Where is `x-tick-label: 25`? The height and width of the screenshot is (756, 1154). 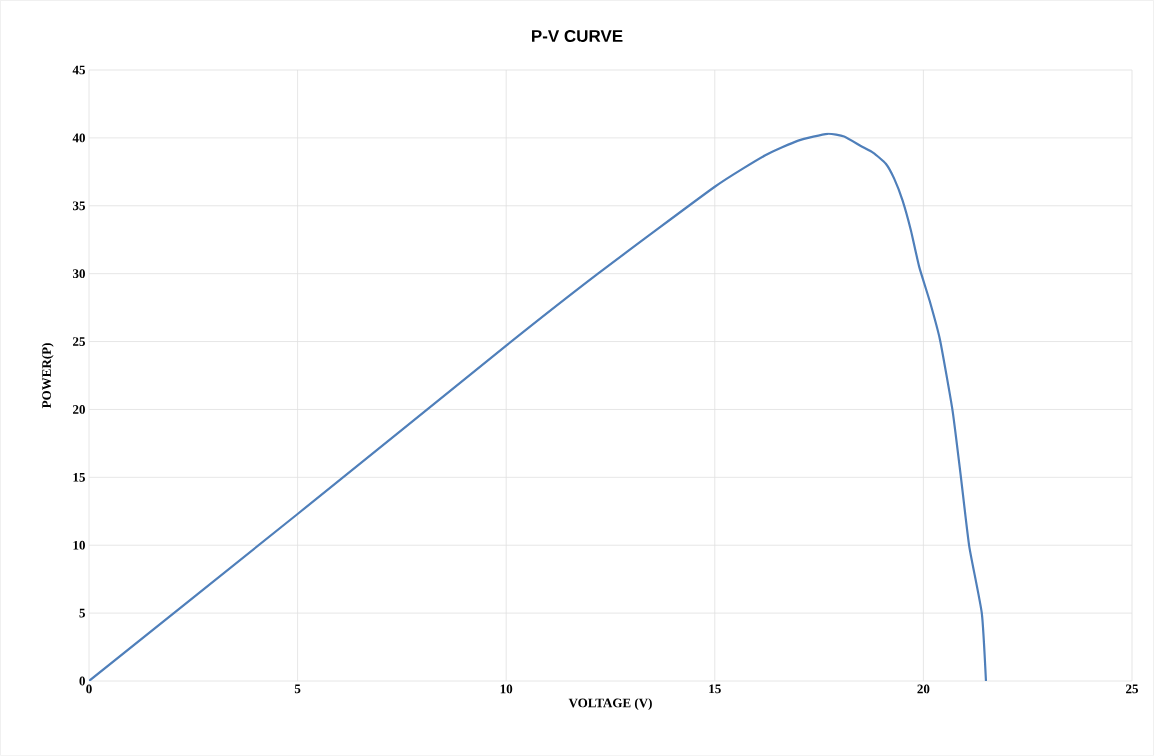
x-tick-label: 25 is located at coordinates (1132, 689).